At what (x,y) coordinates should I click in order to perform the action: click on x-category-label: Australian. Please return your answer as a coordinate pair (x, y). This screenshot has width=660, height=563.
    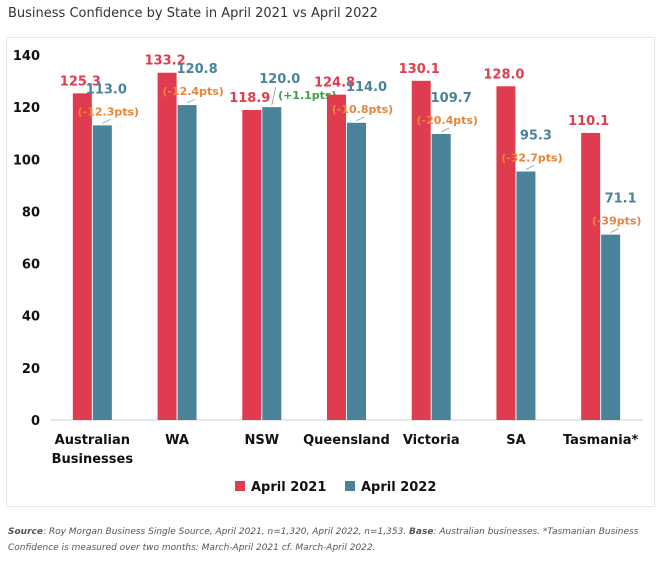
    Looking at the image, I should click on (92, 440).